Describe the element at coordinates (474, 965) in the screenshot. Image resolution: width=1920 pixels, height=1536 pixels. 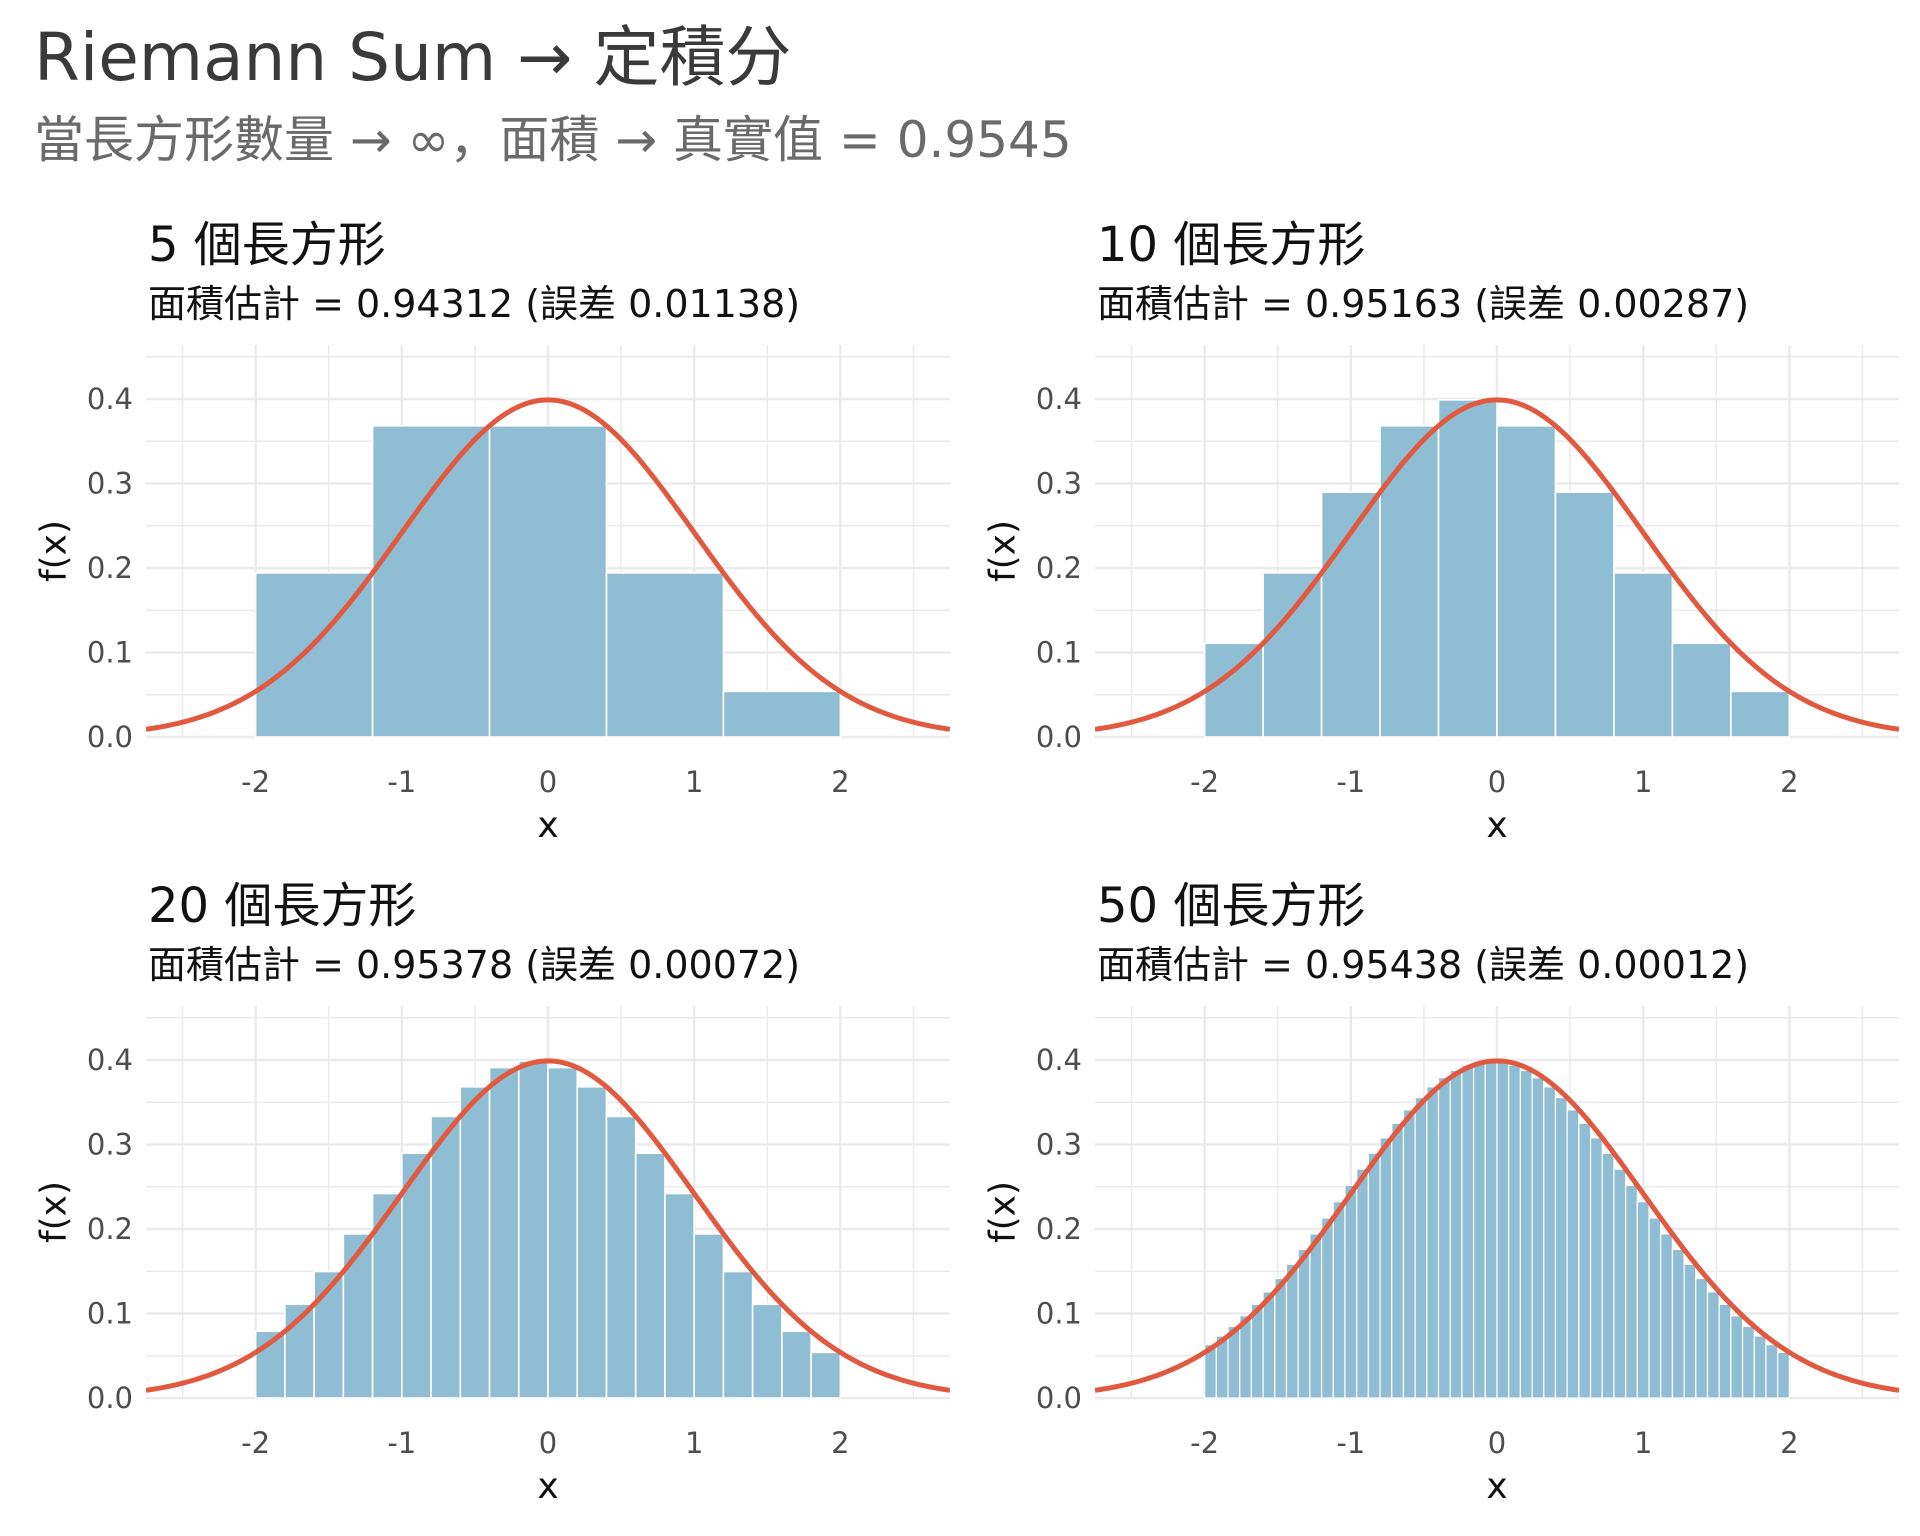
I see `panel-subtitle: 面積估計 = 0.95378 (誤差 0.00072)` at that location.